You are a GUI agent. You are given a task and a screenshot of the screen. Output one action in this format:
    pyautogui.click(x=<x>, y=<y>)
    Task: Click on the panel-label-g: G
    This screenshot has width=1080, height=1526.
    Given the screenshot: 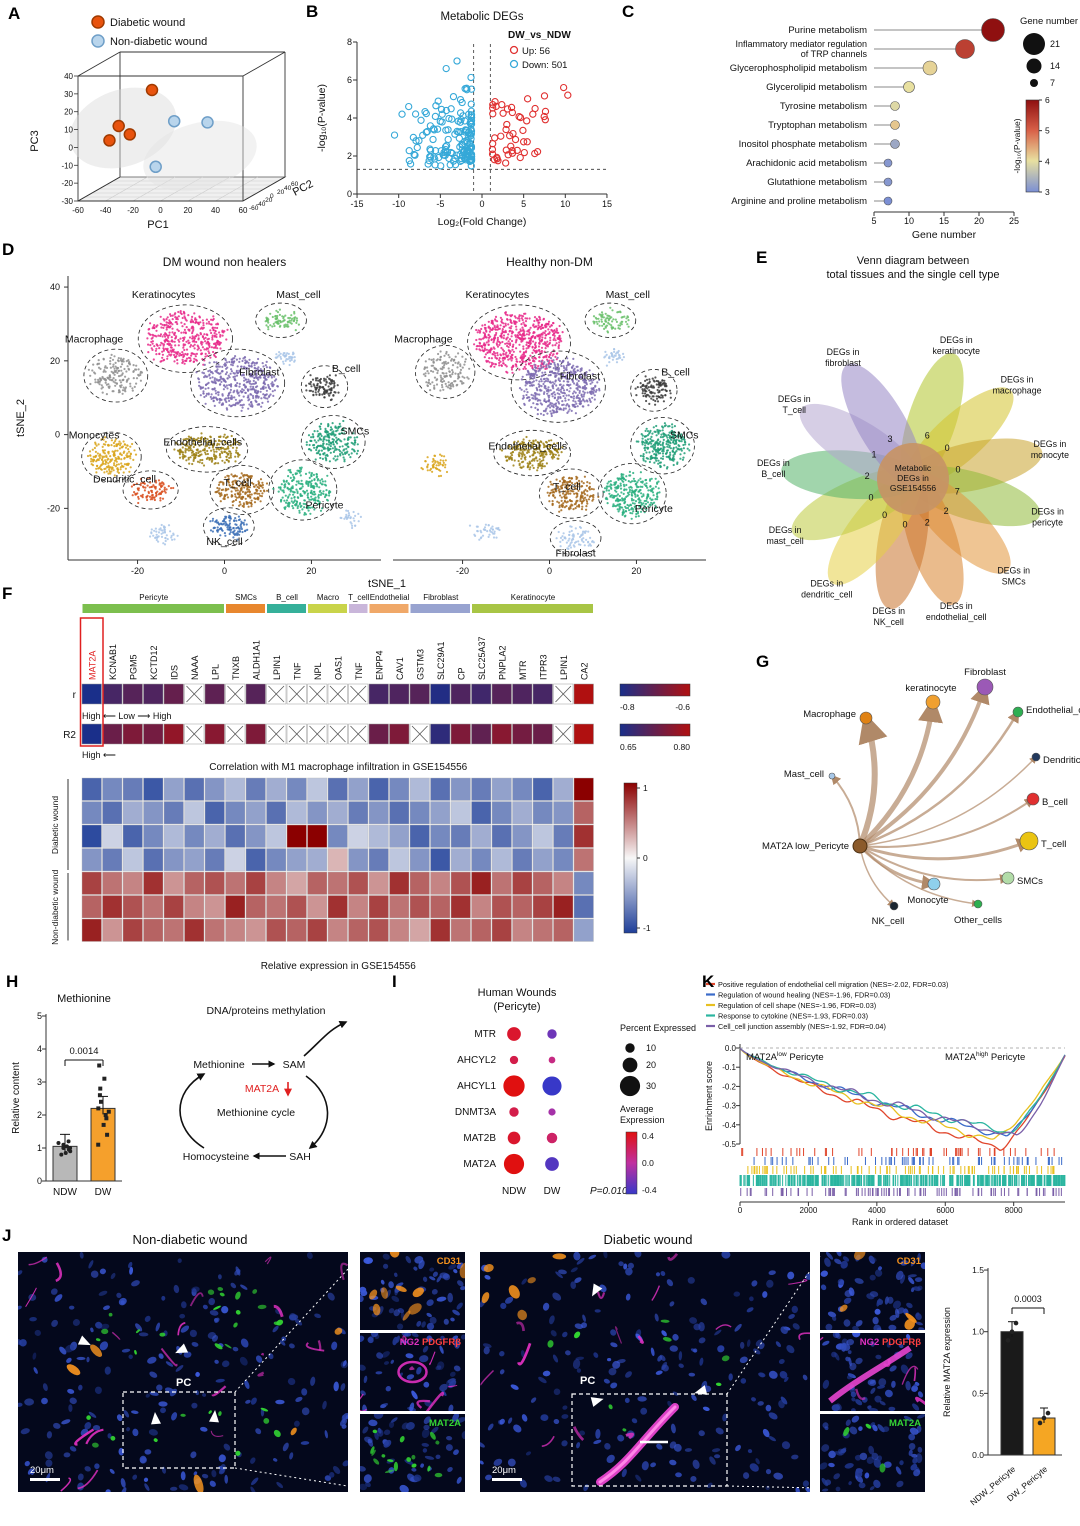 What is the action you would take?
    pyautogui.click(x=763, y=661)
    